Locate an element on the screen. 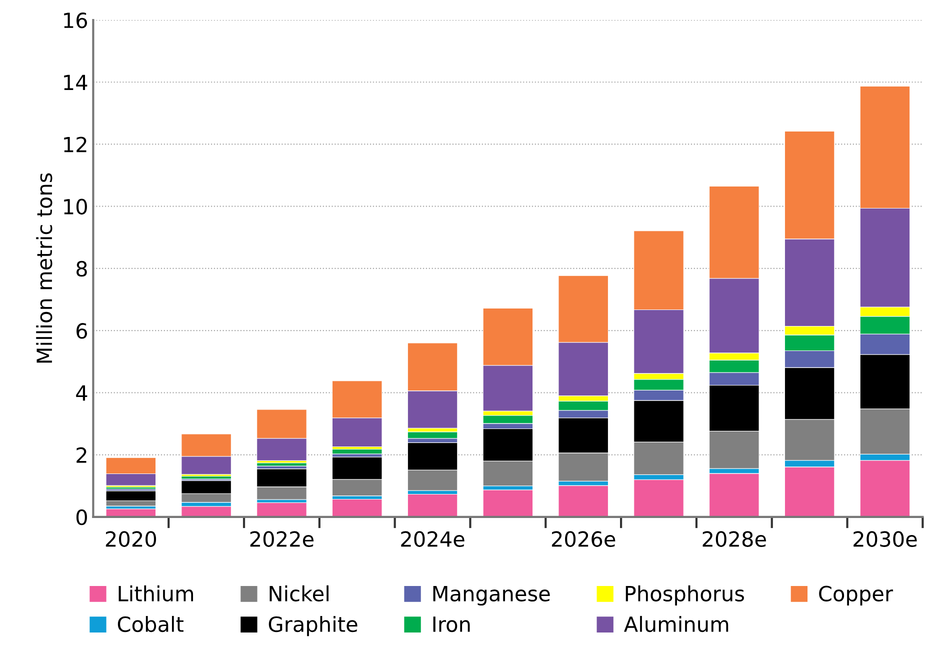 This screenshot has width=932, height=667. y-tick-label: 12 is located at coordinates (75, 144).